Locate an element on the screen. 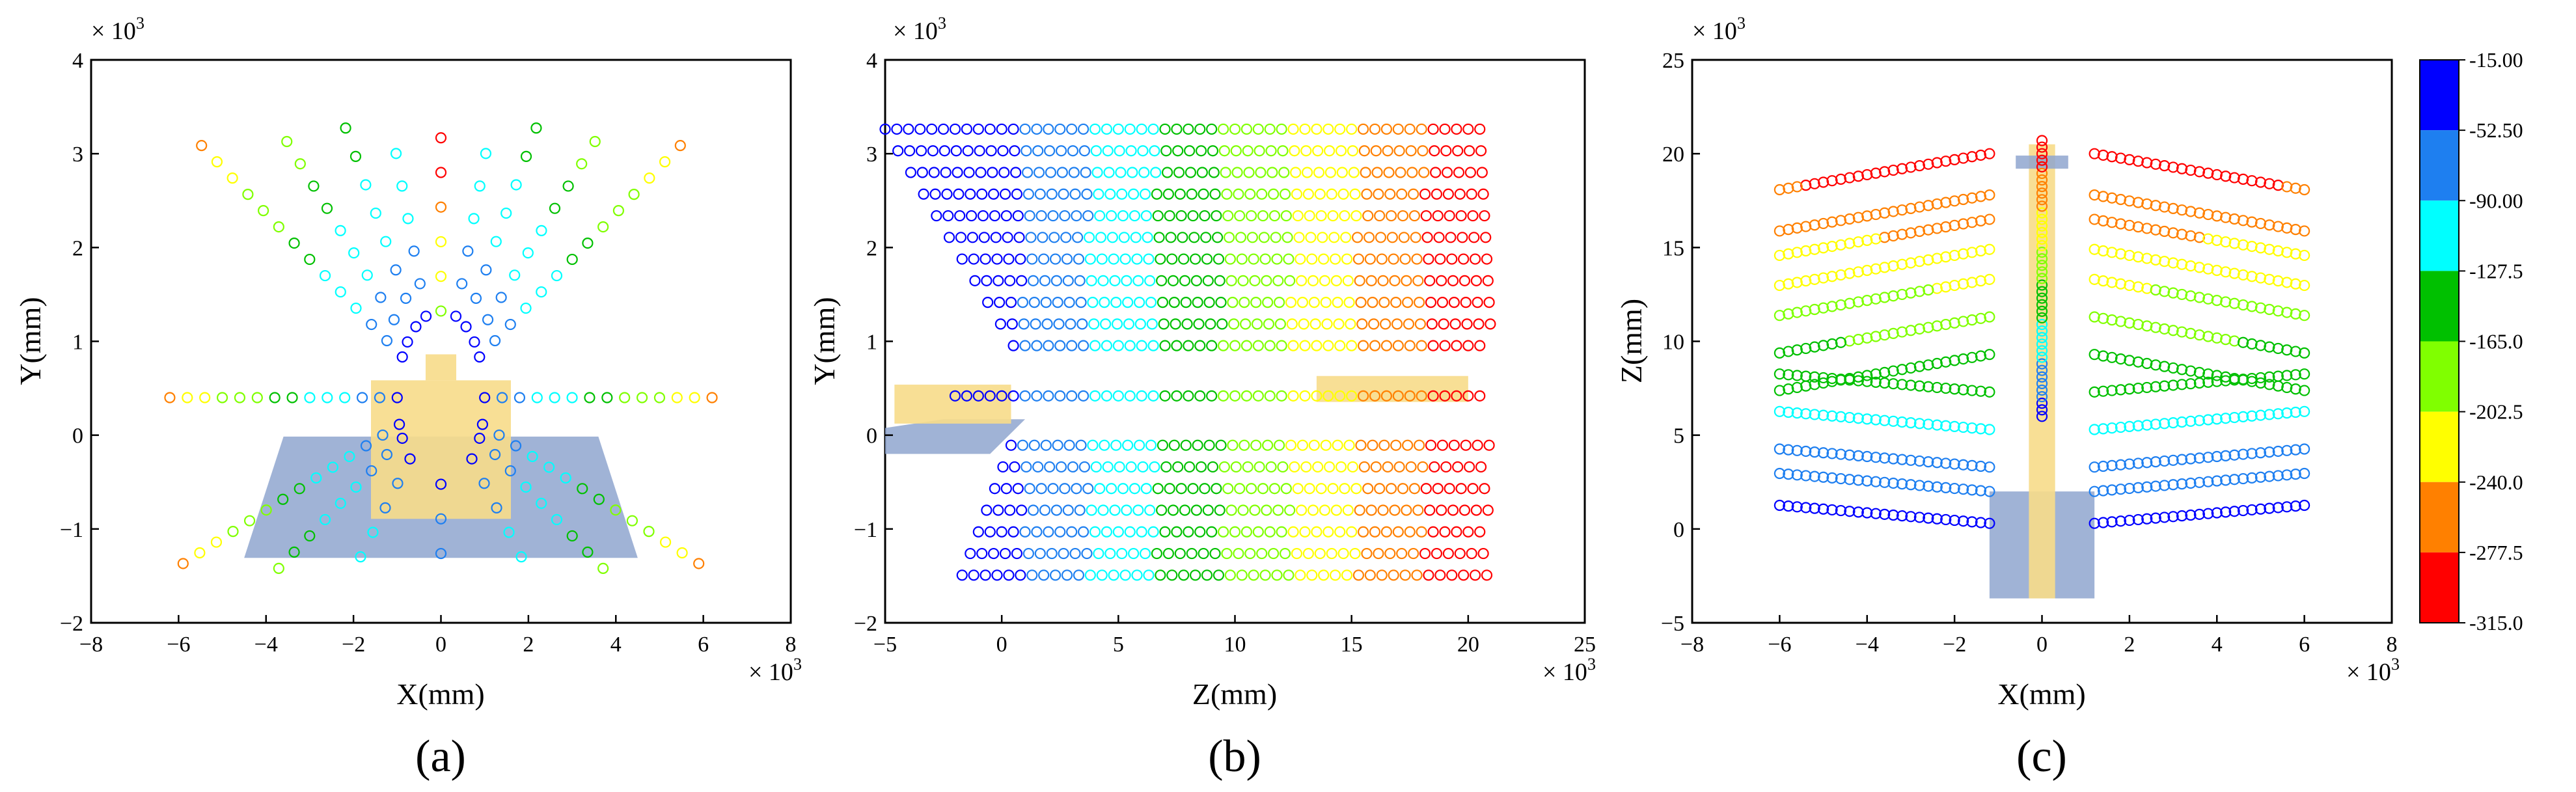 The height and width of the screenshot is (792, 2576). colorbar-label: -52.50 is located at coordinates (2496, 130).